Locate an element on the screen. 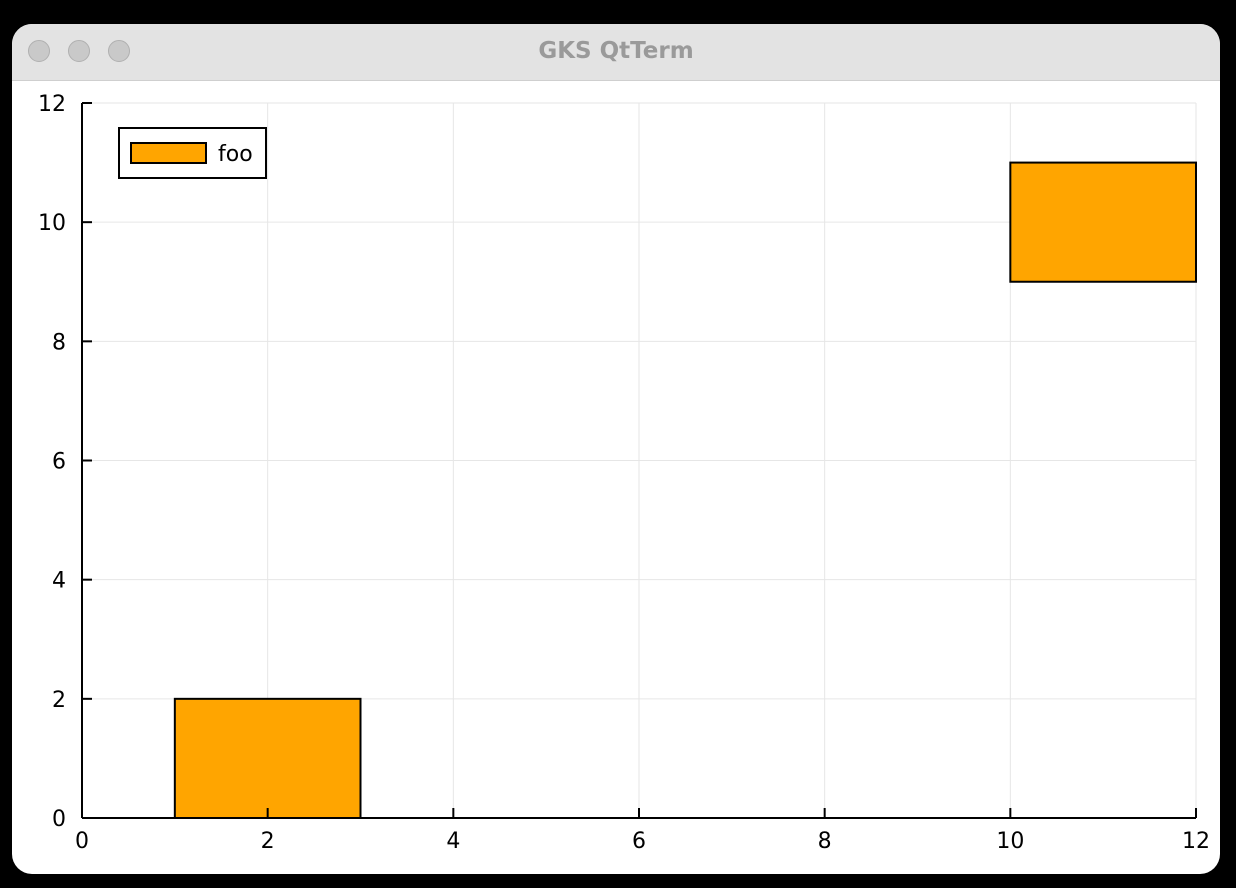  x-tick-label: 2 is located at coordinates (268, 841).